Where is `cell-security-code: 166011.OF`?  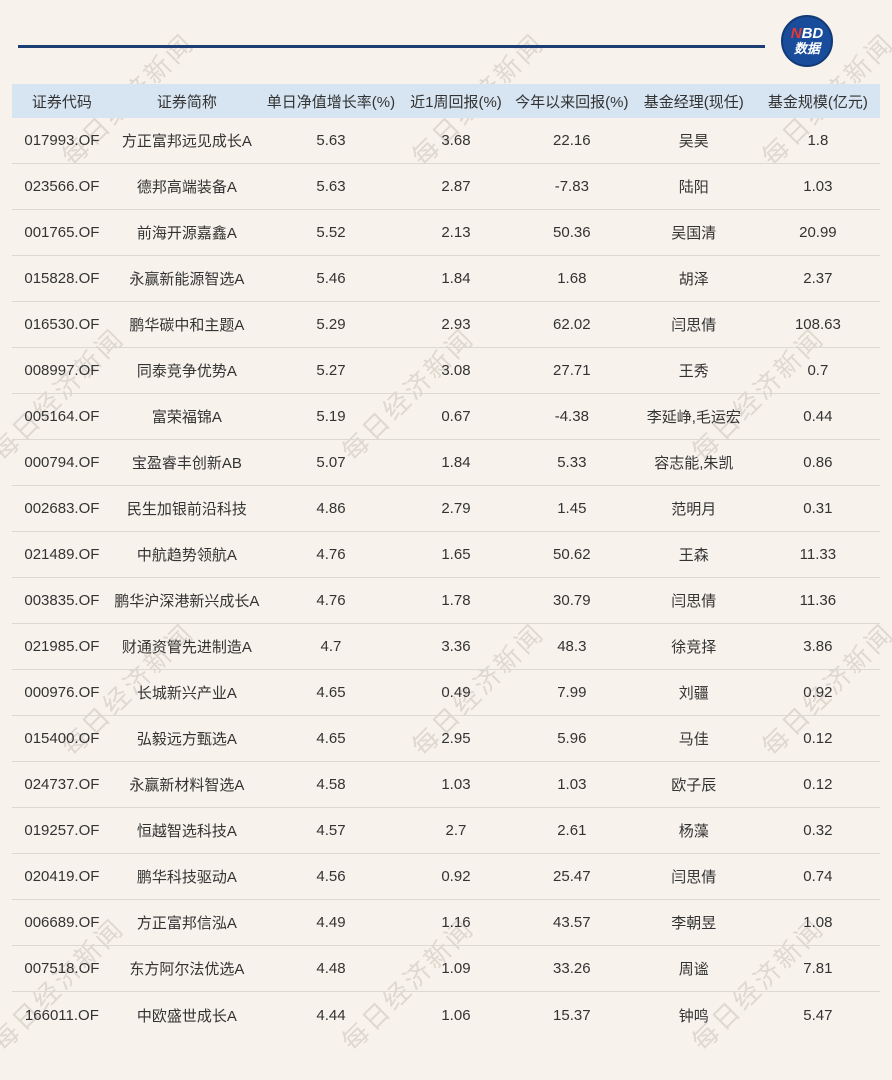
cell-security-code: 166011.OF is located at coordinates (61, 1015).